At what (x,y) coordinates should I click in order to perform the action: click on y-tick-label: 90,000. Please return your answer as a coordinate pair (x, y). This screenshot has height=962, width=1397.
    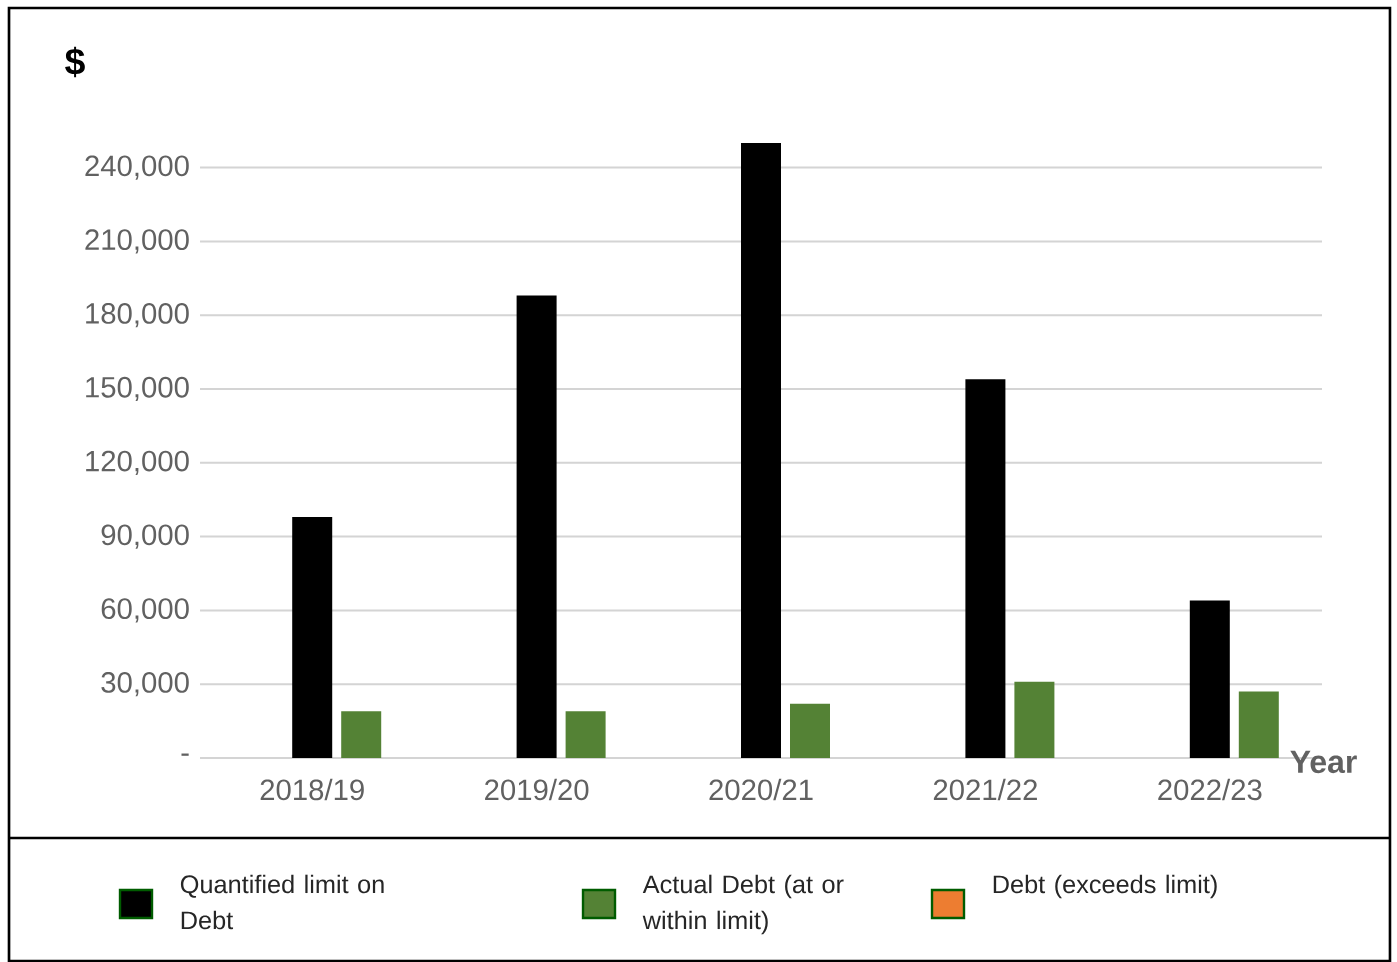
    Looking at the image, I should click on (145, 536).